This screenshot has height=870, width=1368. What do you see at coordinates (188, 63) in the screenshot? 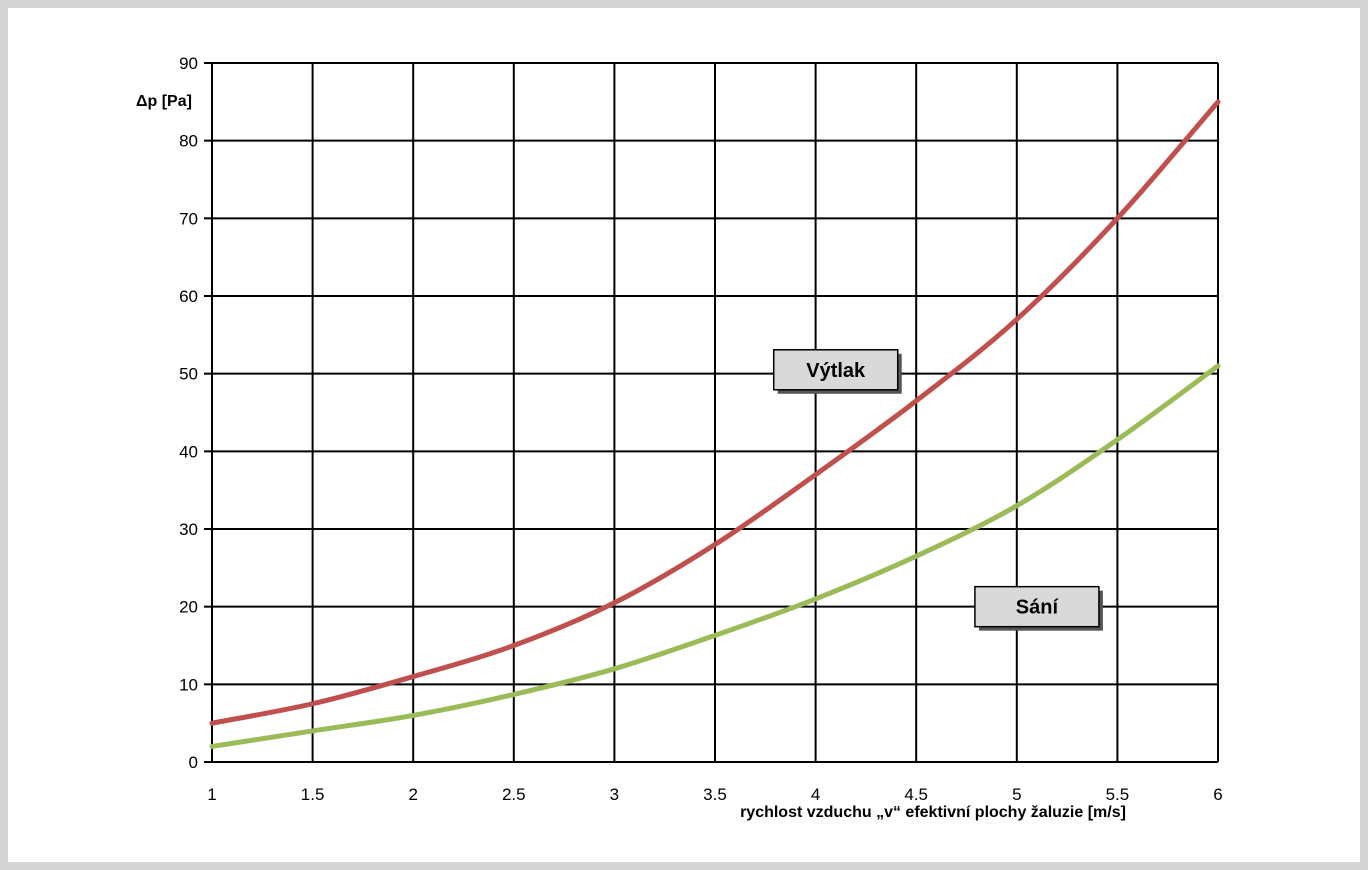
I see `y-tick-label-9: 90` at bounding box center [188, 63].